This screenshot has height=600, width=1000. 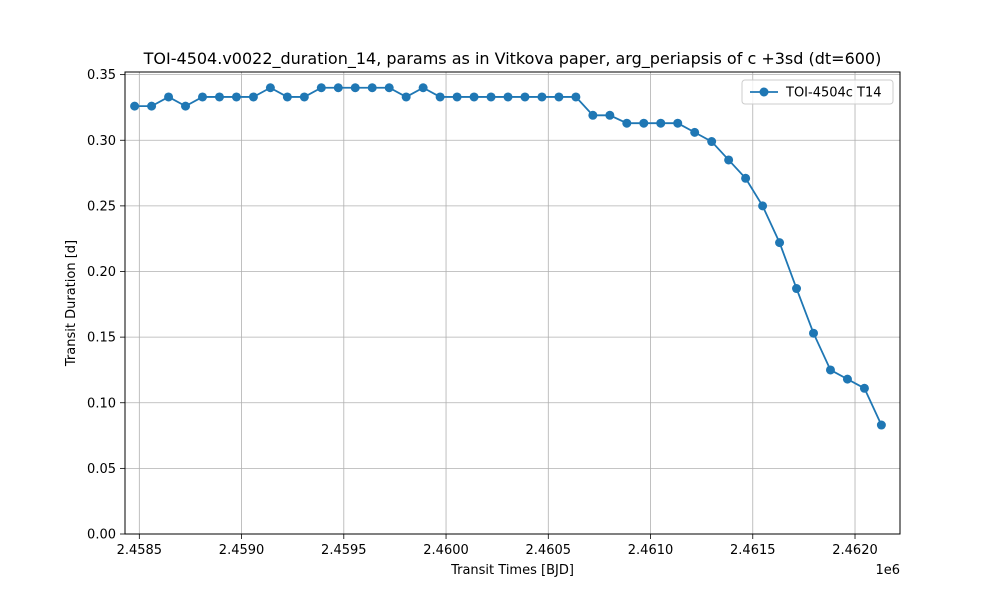 I want to click on x-tick-label: 2.4605, so click(x=549, y=550).